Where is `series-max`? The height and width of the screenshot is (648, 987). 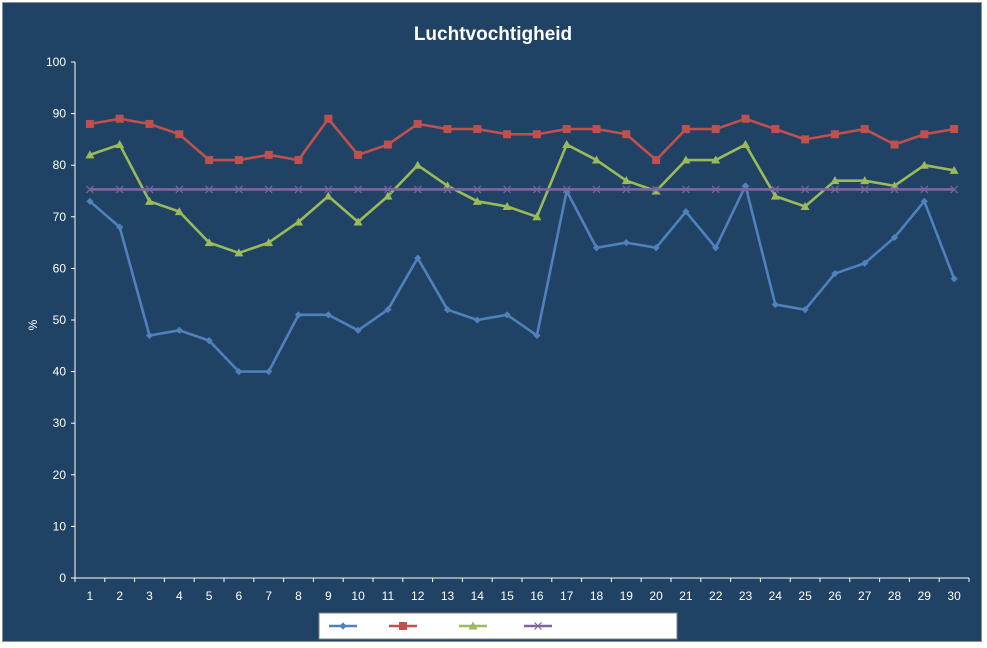
series-max is located at coordinates (522, 139).